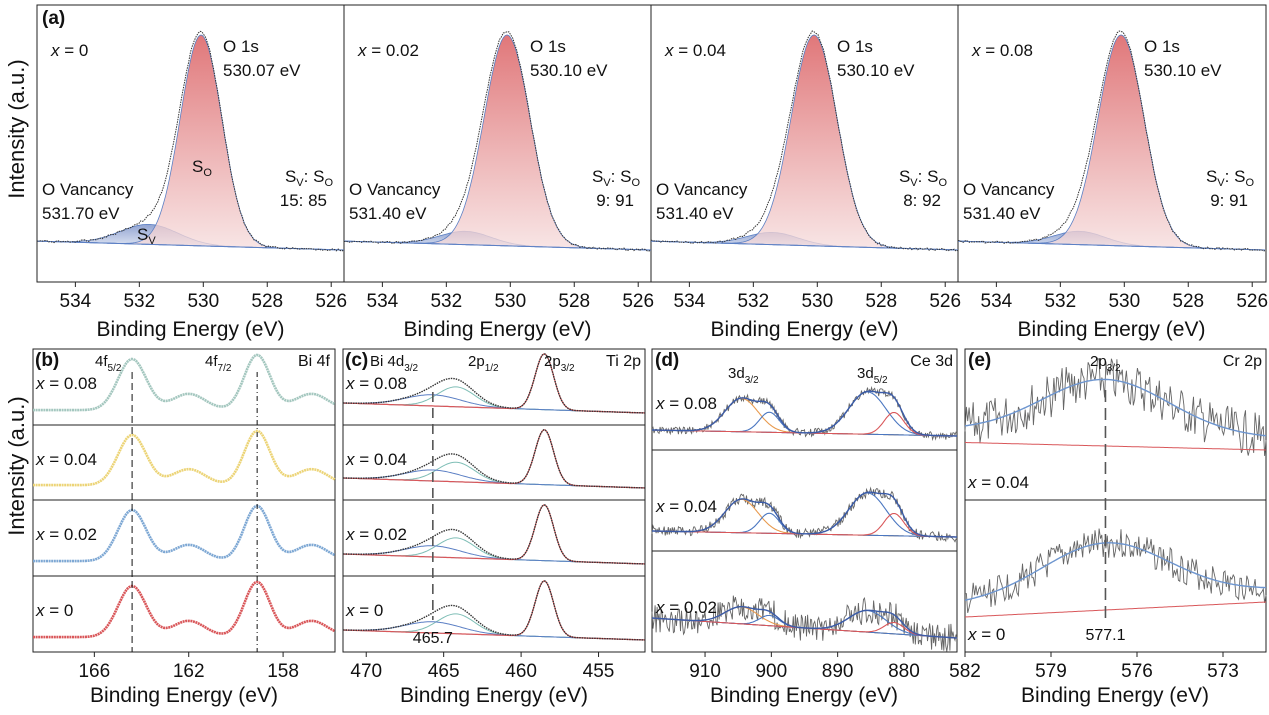  Describe the element at coordinates (218, 363) in the screenshot. I see `panel-b-peak-4f72: 4f7/2` at that location.